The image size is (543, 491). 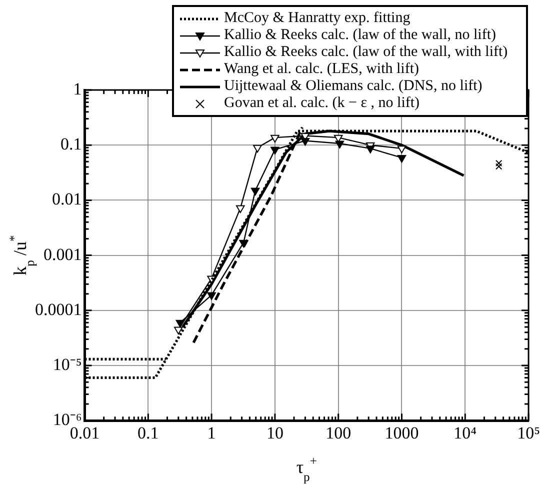 What do you see at coordinates (22, 255) in the screenshot?
I see `y-axis-title: kp /u*` at bounding box center [22, 255].